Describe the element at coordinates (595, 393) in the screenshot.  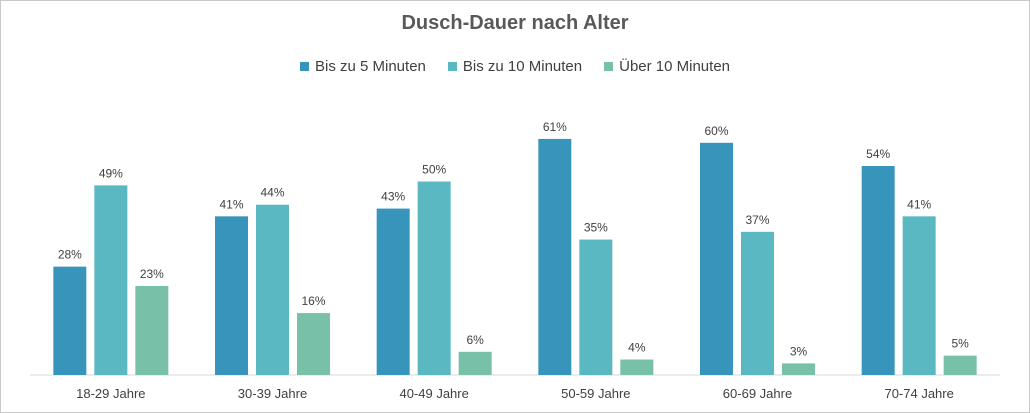
I see `x-tick-label-3: 50-59 Jahre` at that location.